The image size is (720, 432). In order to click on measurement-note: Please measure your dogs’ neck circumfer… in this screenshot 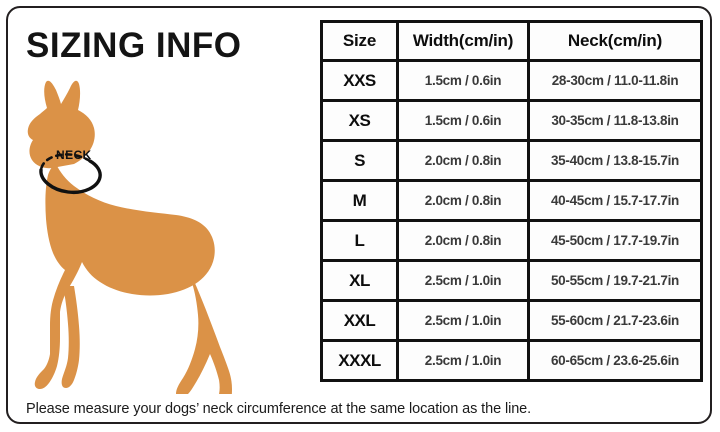, I will do `click(279, 409)`.